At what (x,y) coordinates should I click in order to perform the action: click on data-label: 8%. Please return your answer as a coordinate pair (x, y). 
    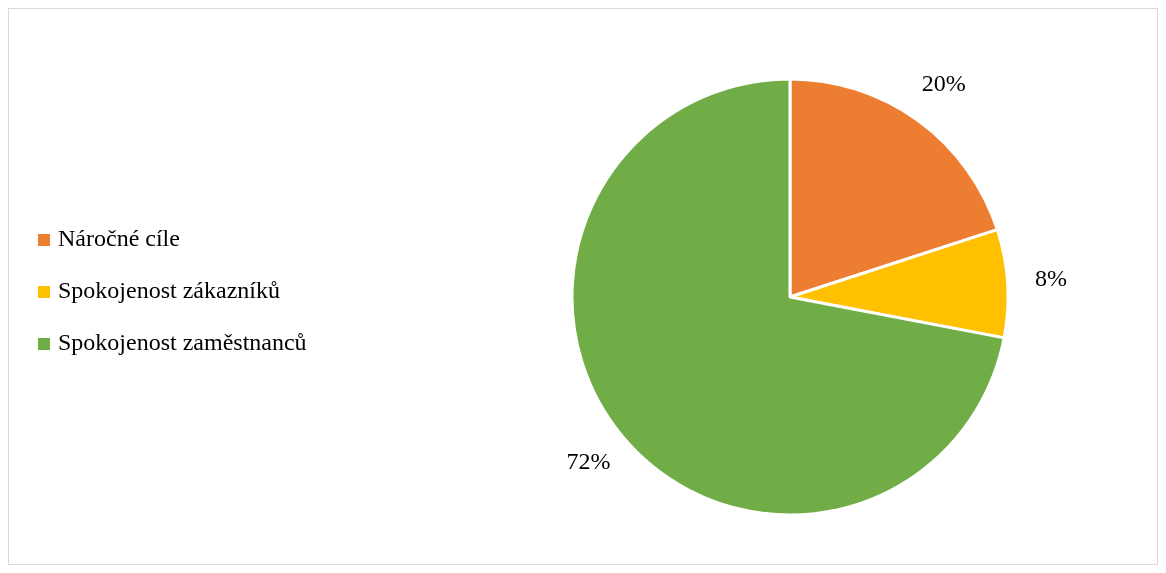
    Looking at the image, I should click on (1051, 278).